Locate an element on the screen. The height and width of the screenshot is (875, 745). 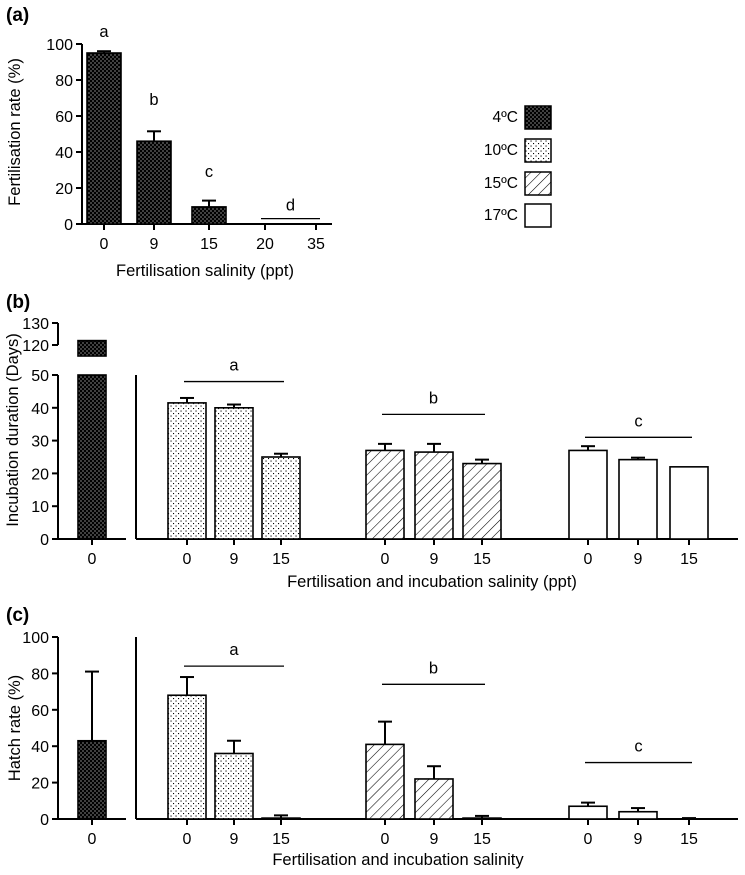
panel-b-sig-label-c: c is located at coordinates (638, 421).